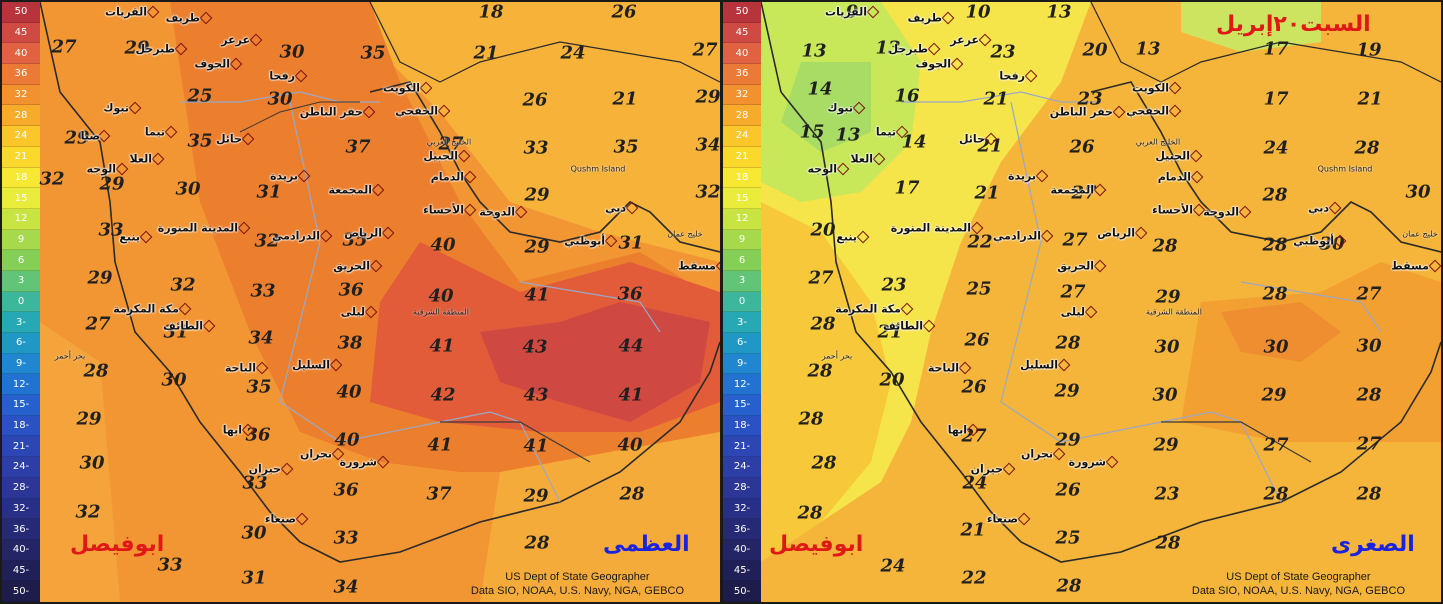 This screenshot has width=1443, height=604. What do you see at coordinates (1017, 236) in the screenshot?
I see `city-label: الدرادمي` at bounding box center [1017, 236].